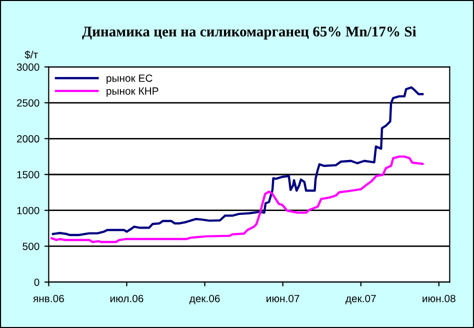 This screenshot has height=328, width=474. What do you see at coordinates (129, 79) in the screenshot?
I see `legend-label: рынок ЕС` at bounding box center [129, 79].